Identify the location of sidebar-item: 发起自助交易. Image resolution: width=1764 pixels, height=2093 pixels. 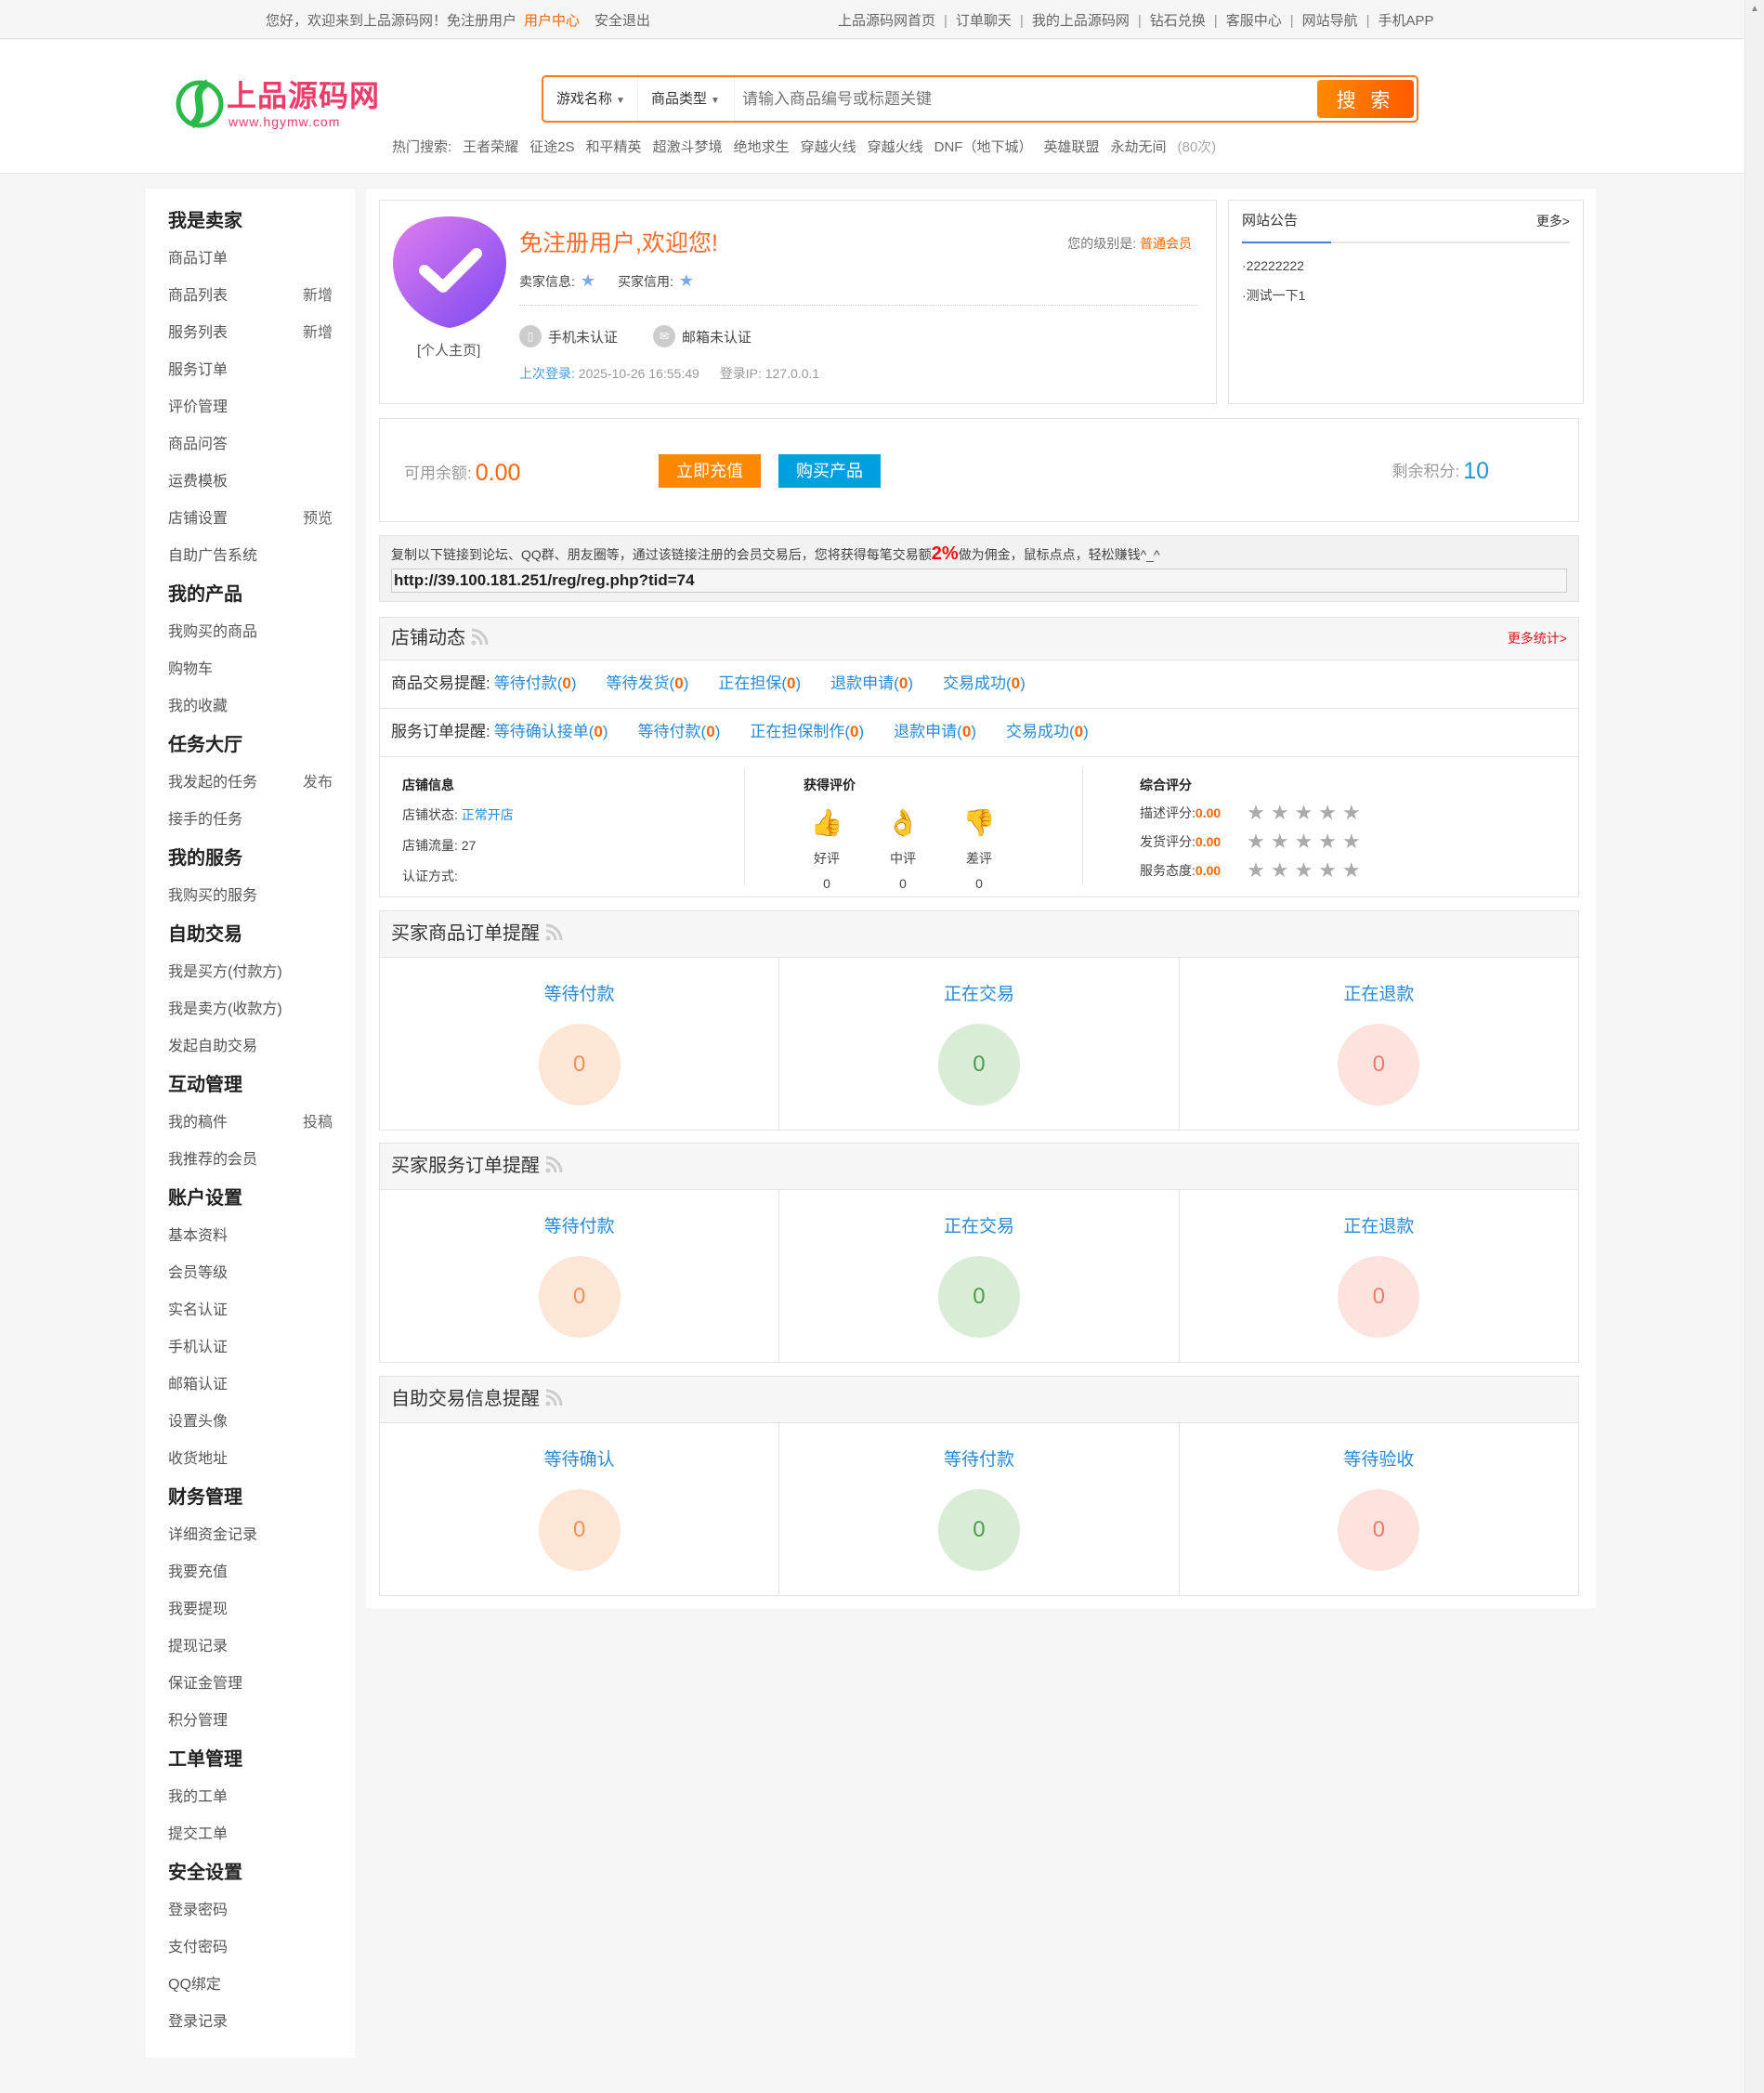
(250, 1047).